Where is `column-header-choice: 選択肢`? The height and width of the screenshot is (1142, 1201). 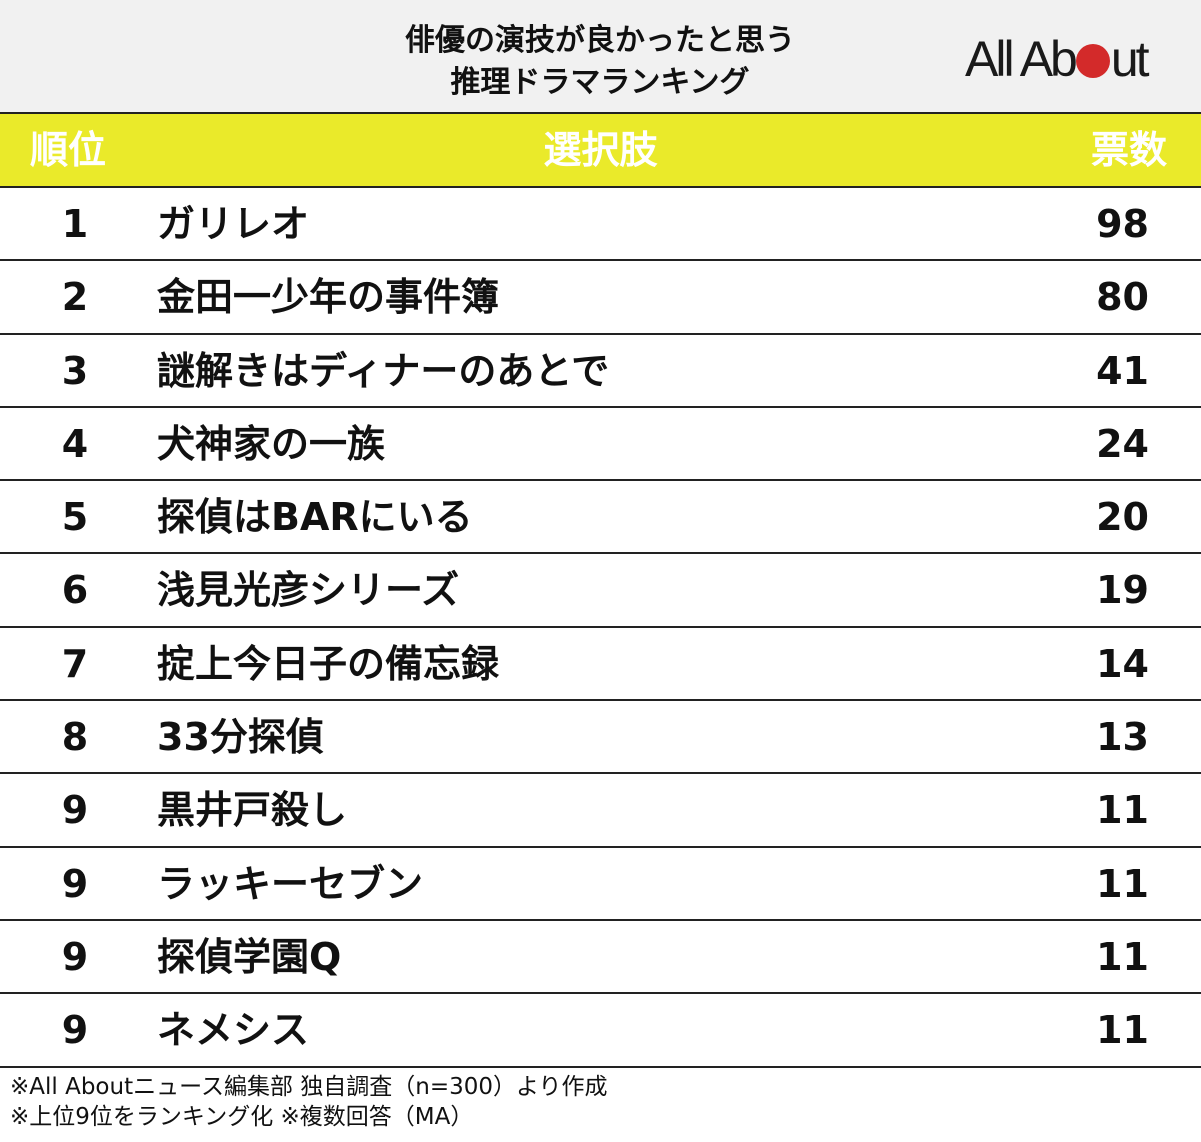
column-header-choice: 選択肢 is located at coordinates (600, 150).